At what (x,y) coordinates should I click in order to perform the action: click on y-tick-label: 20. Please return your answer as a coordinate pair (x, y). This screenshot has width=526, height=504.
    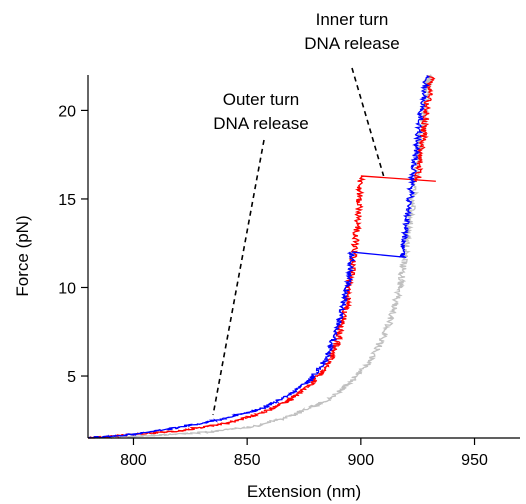
    Looking at the image, I should click on (67, 111).